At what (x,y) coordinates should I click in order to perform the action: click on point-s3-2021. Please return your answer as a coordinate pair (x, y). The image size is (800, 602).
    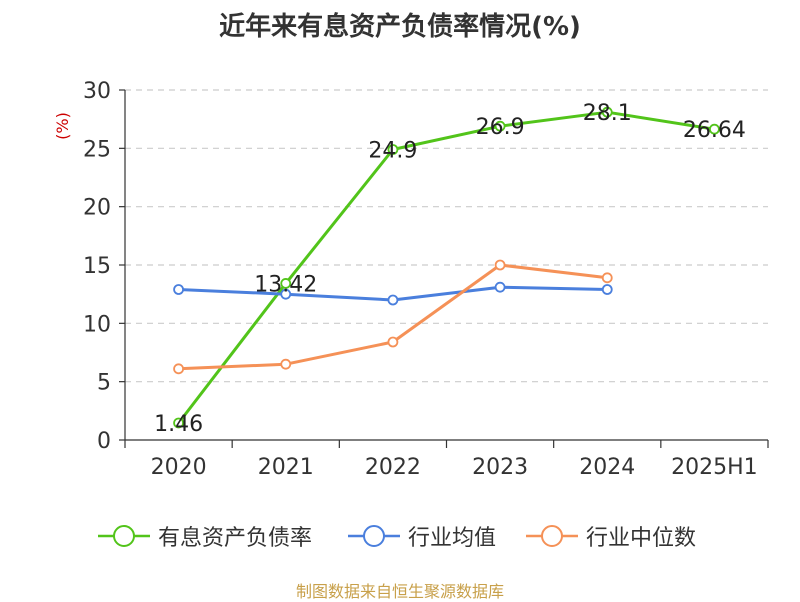
    Looking at the image, I should click on (286, 364).